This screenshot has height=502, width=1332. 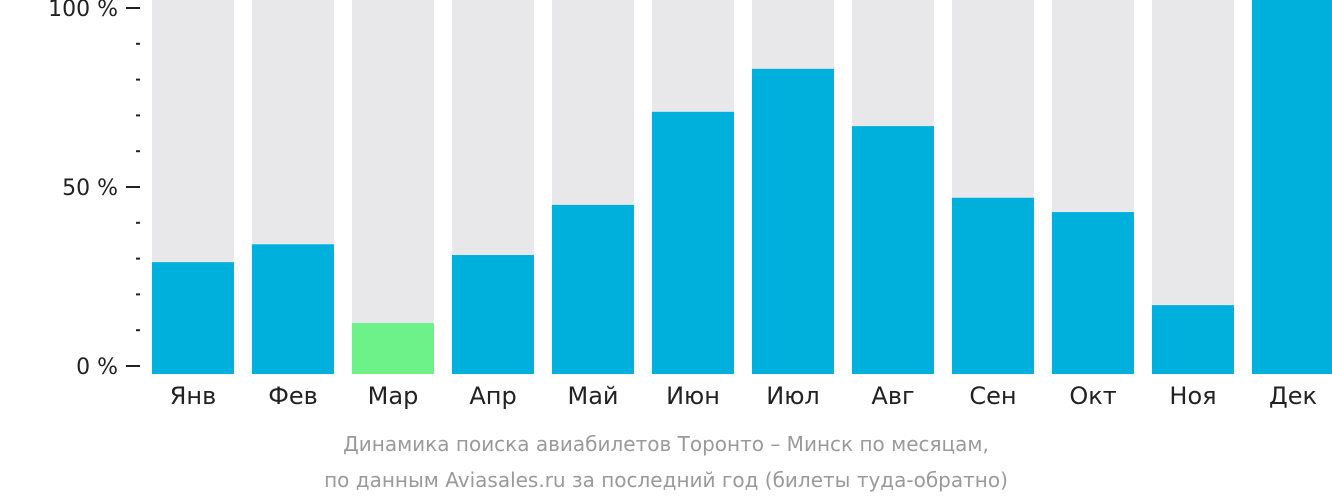 What do you see at coordinates (1092, 396) in the screenshot?
I see `x-tick-label: Окт` at bounding box center [1092, 396].